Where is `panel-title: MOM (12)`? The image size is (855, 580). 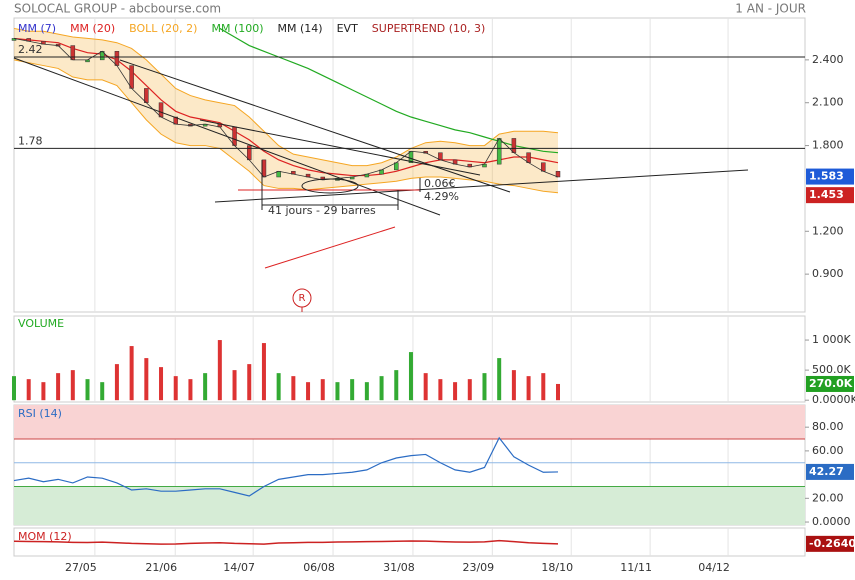
panel-title: MOM (12) is located at coordinates (45, 536).